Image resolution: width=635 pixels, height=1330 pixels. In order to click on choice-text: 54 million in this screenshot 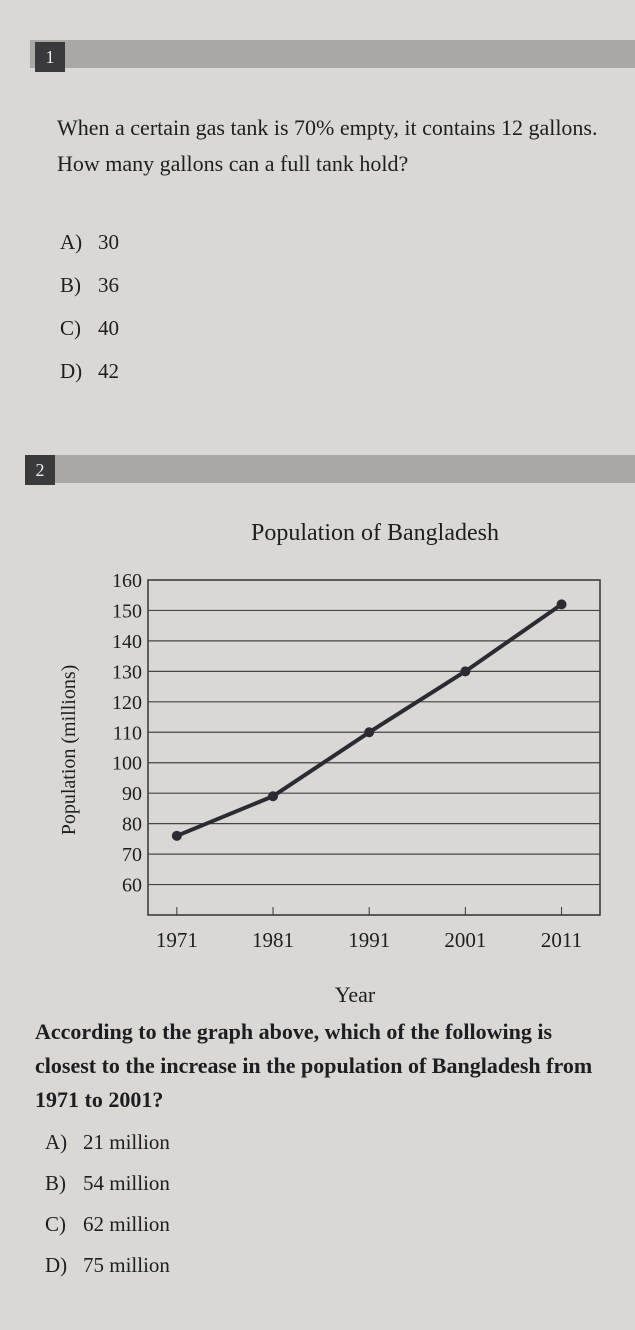, I will do `click(126, 1183)`.